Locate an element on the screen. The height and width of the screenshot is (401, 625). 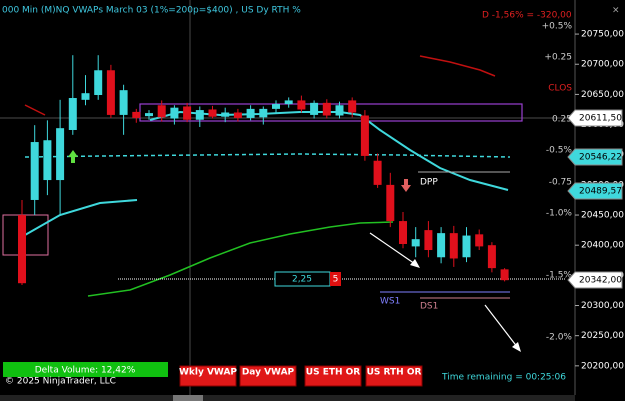
price-flag-label: 20342,00 is located at coordinates (600, 281).